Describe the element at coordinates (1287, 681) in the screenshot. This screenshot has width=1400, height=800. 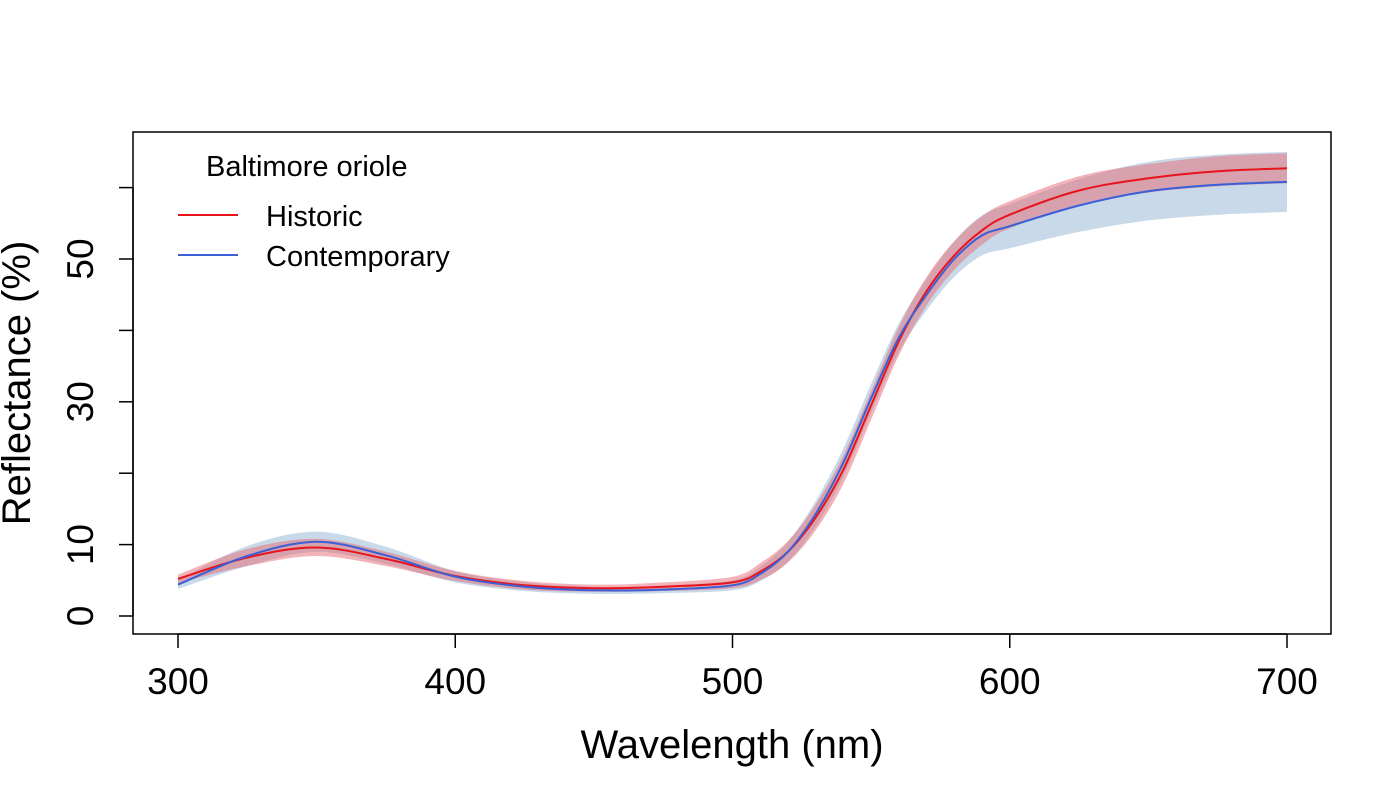
I see `x-tick-label-700: 700` at that location.